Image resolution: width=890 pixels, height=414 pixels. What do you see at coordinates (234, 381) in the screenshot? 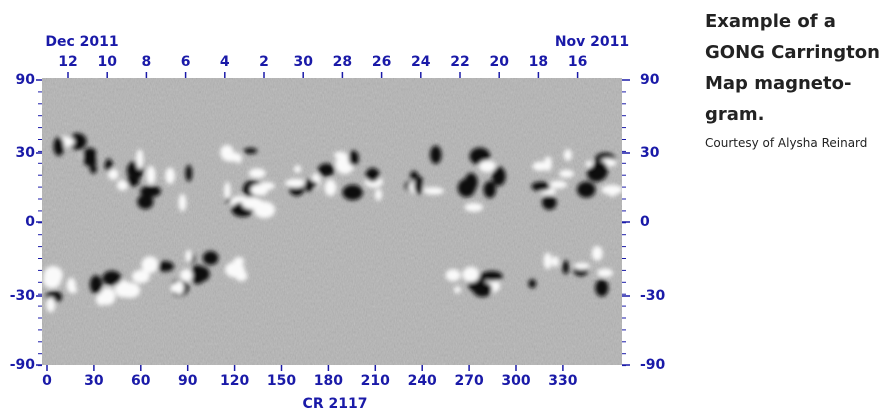
I see `bottom-tick-label: 120` at bounding box center [234, 381].